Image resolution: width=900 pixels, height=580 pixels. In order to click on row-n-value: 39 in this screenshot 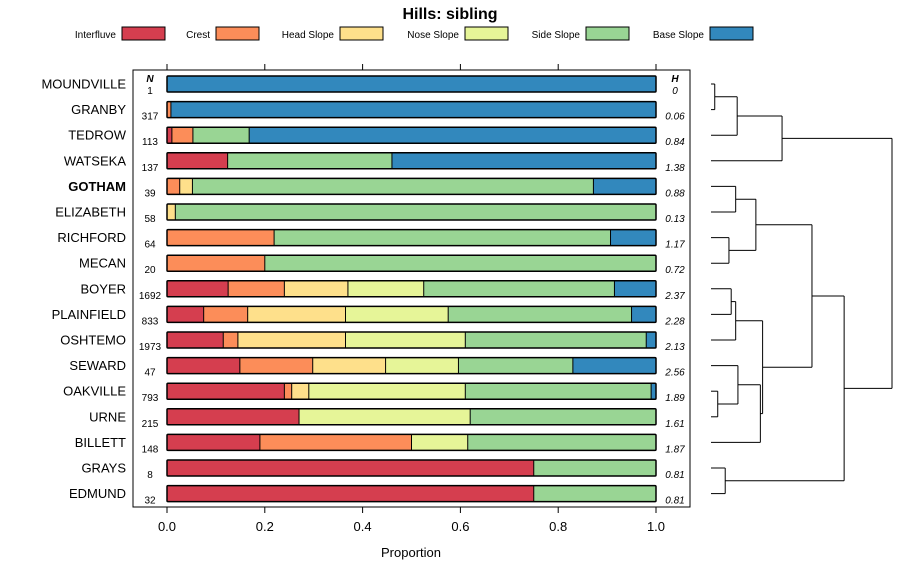, I will do `click(150, 193)`.